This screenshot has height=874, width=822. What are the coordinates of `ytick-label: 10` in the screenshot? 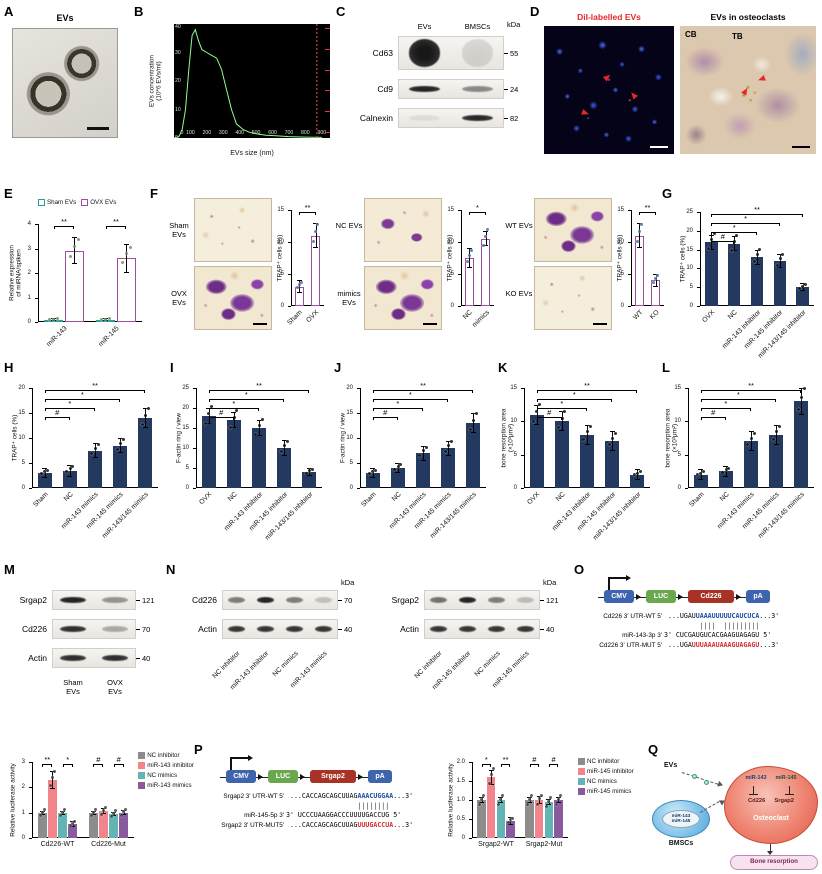 It's located at (620, 242).